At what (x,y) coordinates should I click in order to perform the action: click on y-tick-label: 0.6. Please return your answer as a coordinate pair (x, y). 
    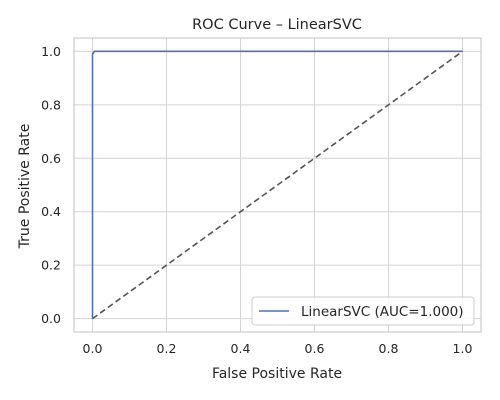
    Looking at the image, I should click on (51, 158).